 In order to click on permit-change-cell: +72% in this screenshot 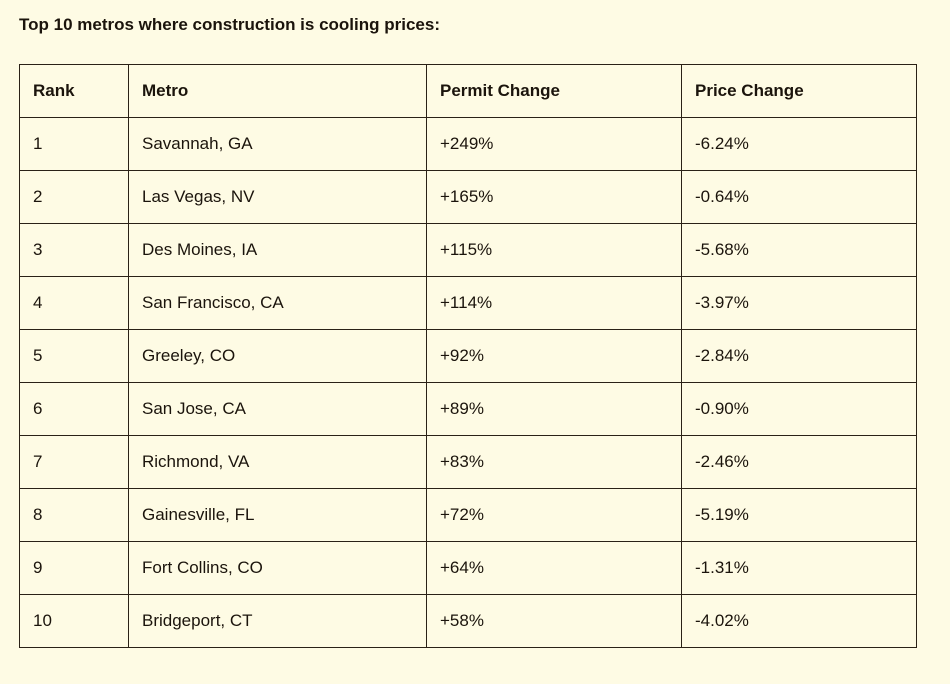, I will do `click(554, 515)`.